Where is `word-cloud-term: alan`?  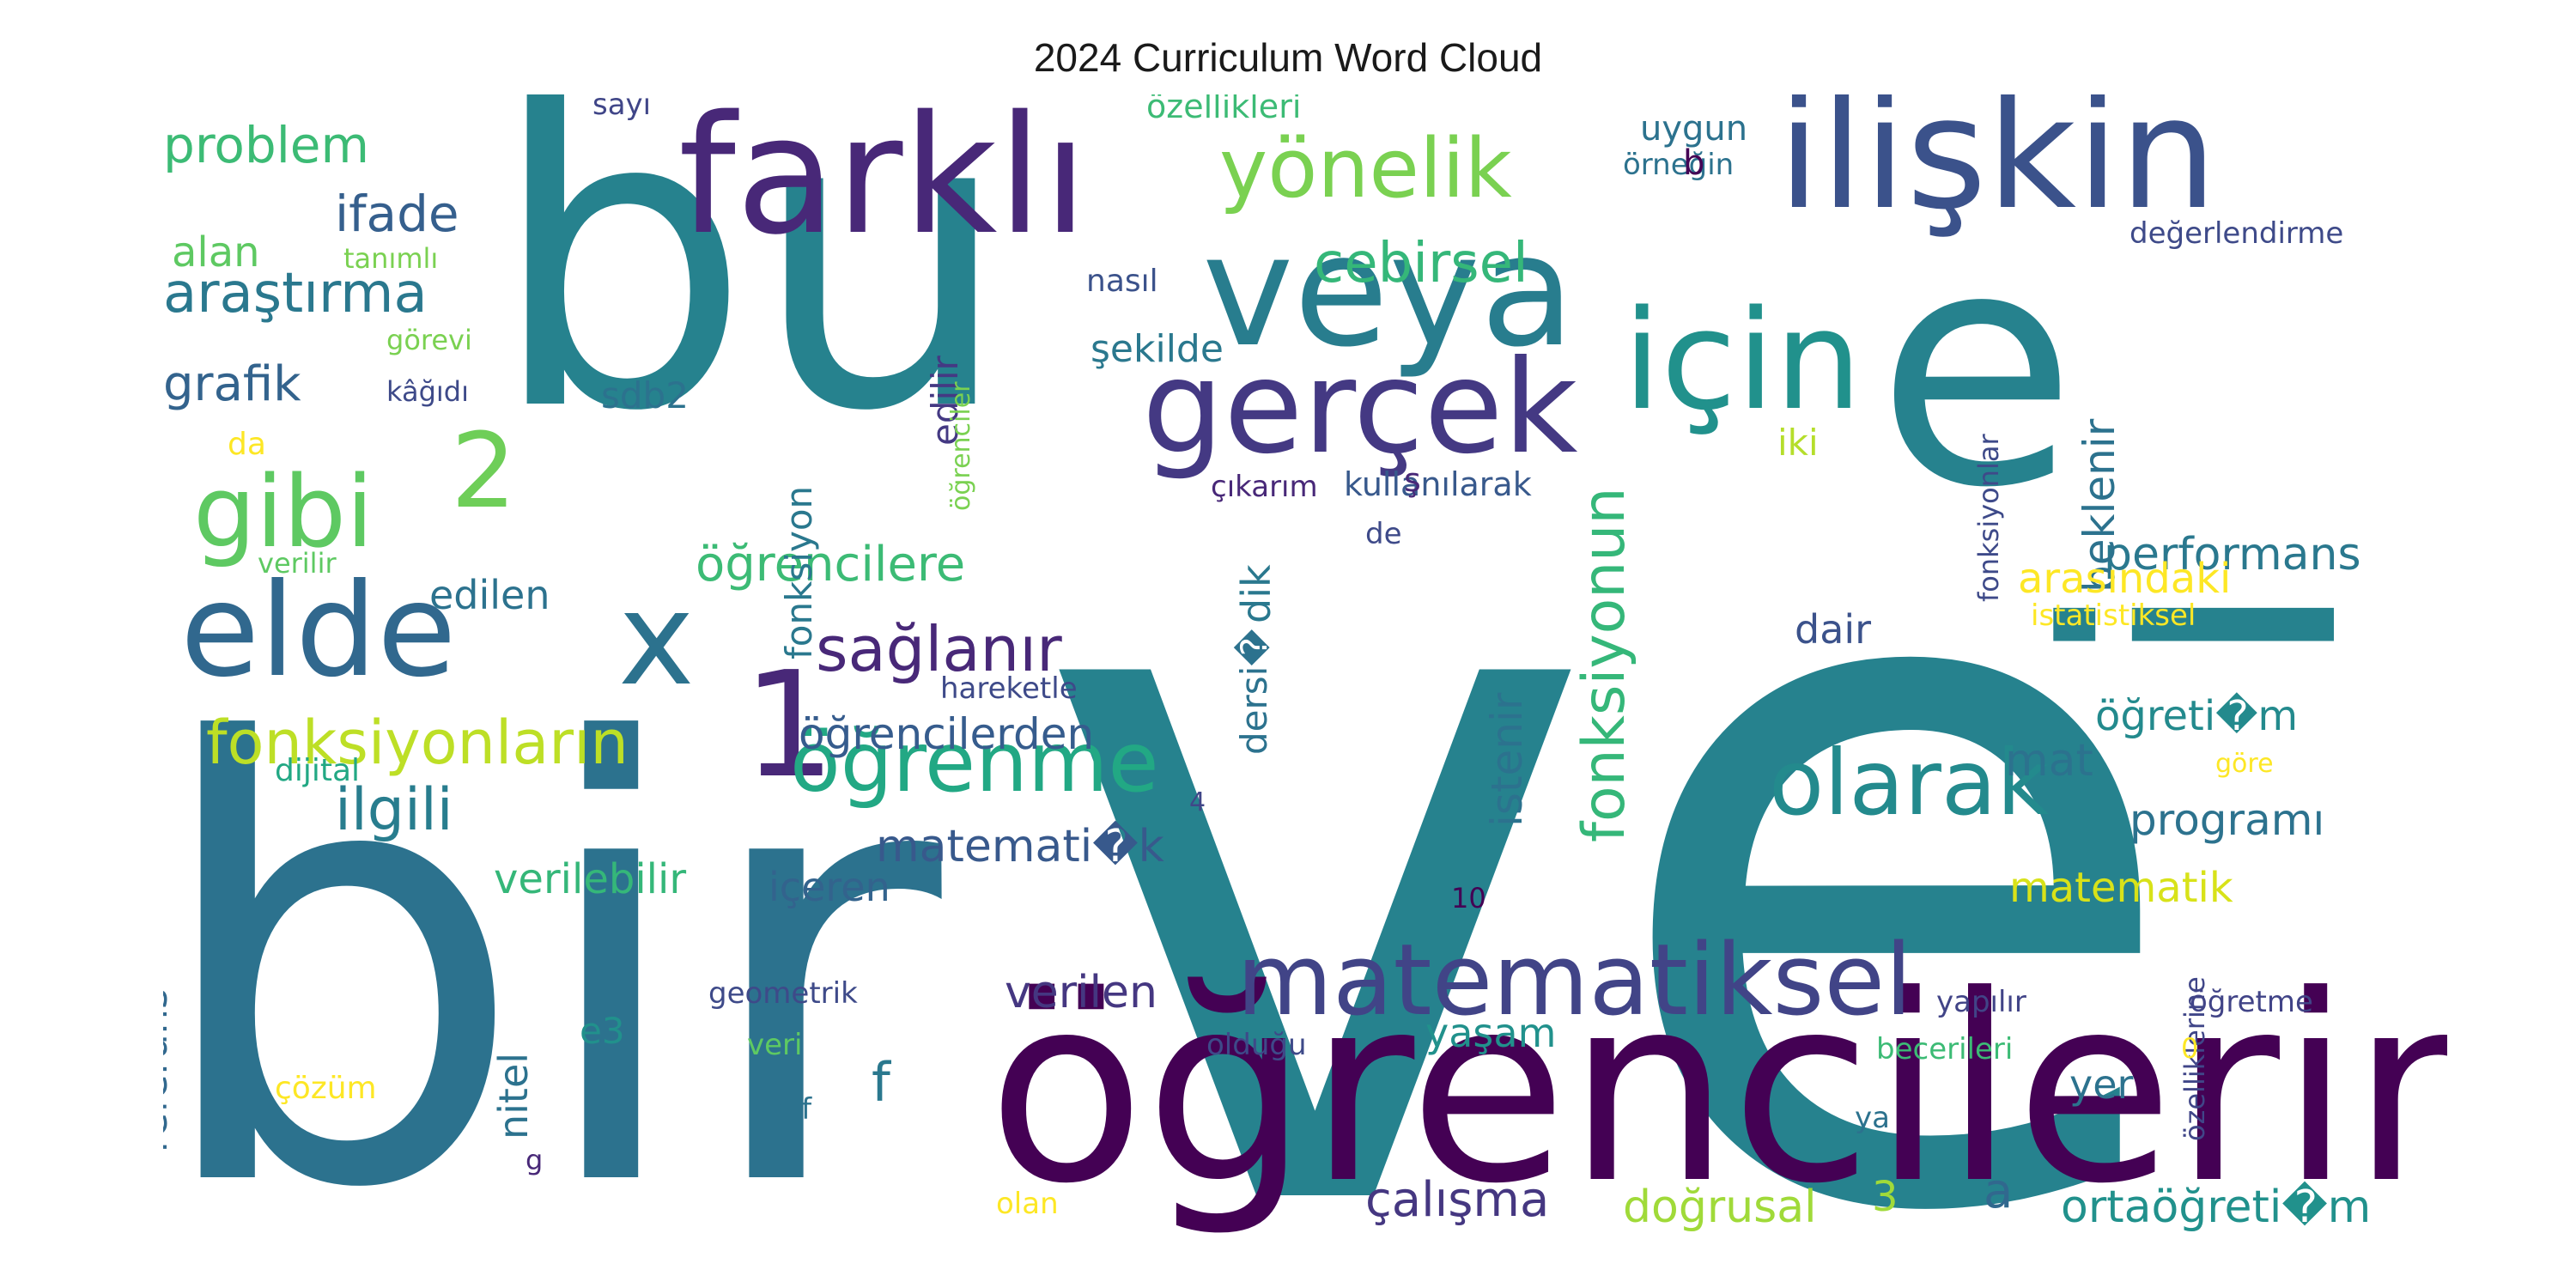
word-cloud-term: alan is located at coordinates (216, 252).